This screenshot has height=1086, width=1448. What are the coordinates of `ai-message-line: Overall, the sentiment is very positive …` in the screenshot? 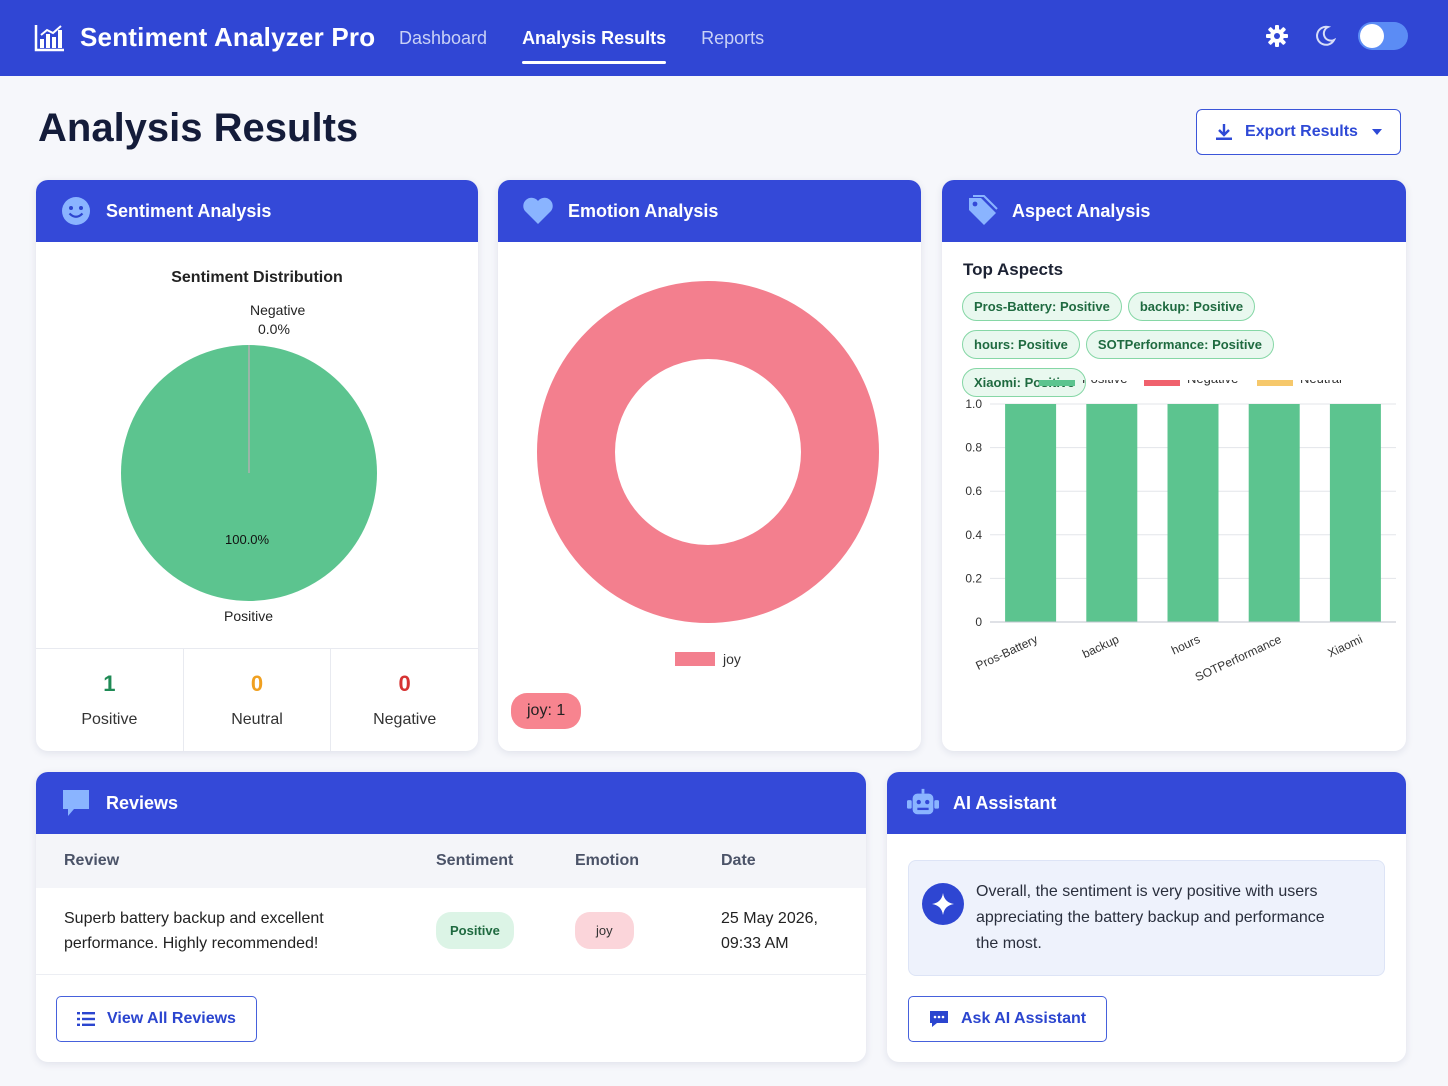 It's located at (1147, 891).